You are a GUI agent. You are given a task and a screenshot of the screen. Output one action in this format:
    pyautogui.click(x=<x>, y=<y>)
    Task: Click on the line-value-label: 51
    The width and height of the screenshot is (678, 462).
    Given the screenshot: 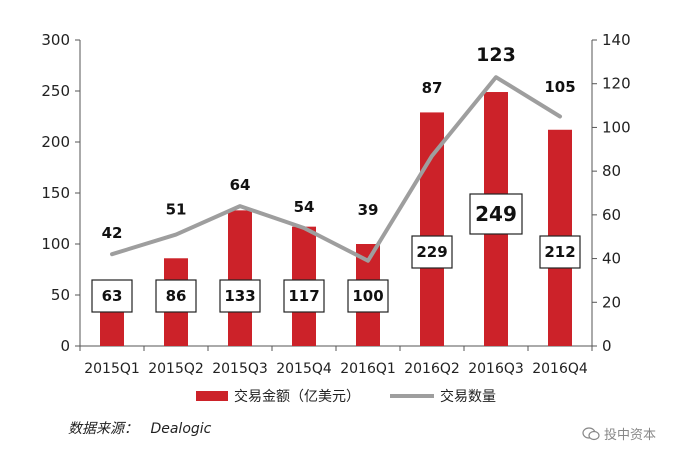 What is the action you would take?
    pyautogui.click(x=176, y=210)
    